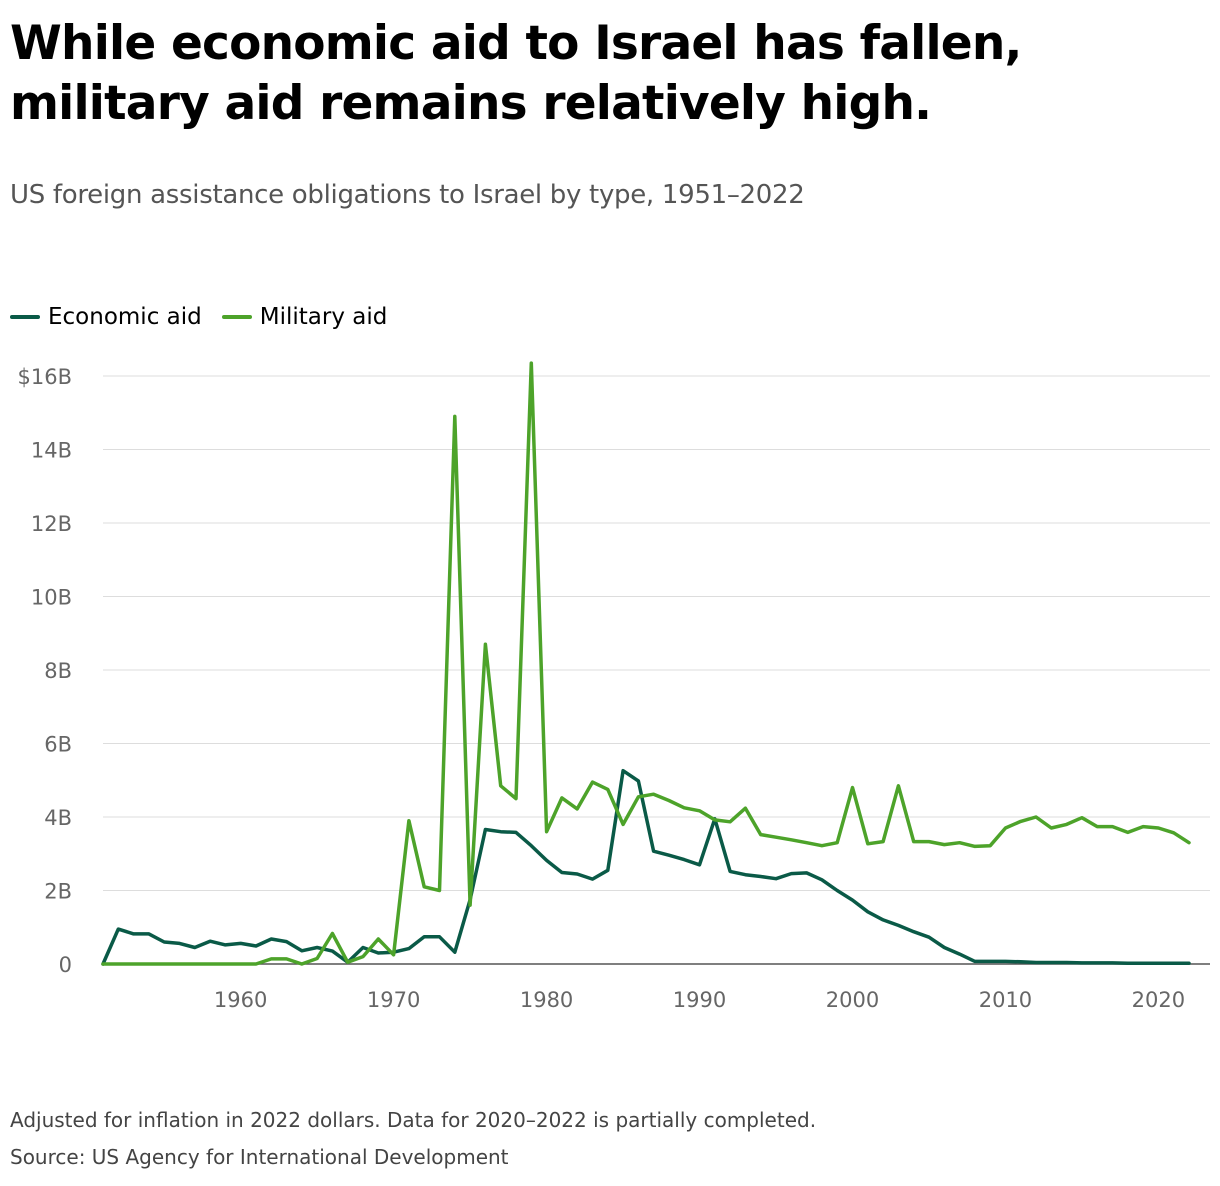 Image resolution: width=1220 pixels, height=1186 pixels. Describe the element at coordinates (236, 317) in the screenshot. I see `legend-swatch-military-aid` at that location.